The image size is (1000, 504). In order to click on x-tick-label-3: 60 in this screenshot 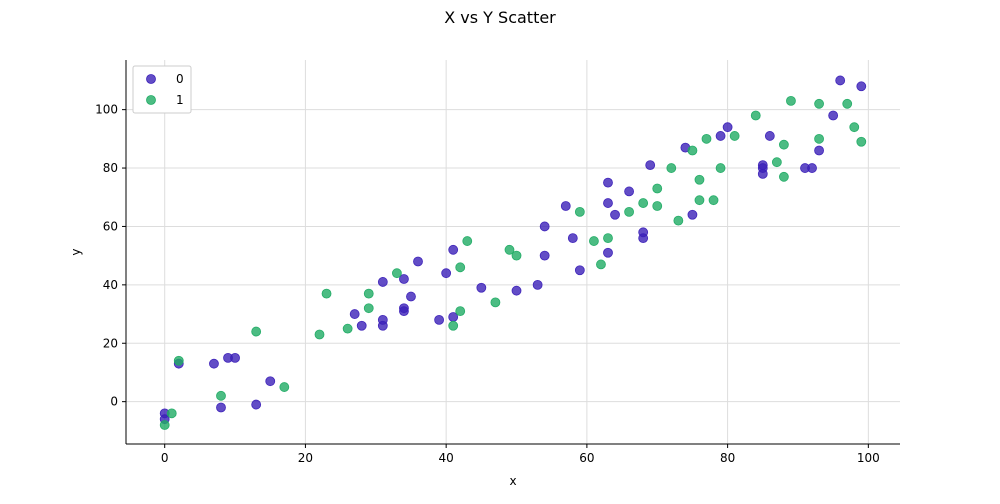, I will do `click(586, 458)`.